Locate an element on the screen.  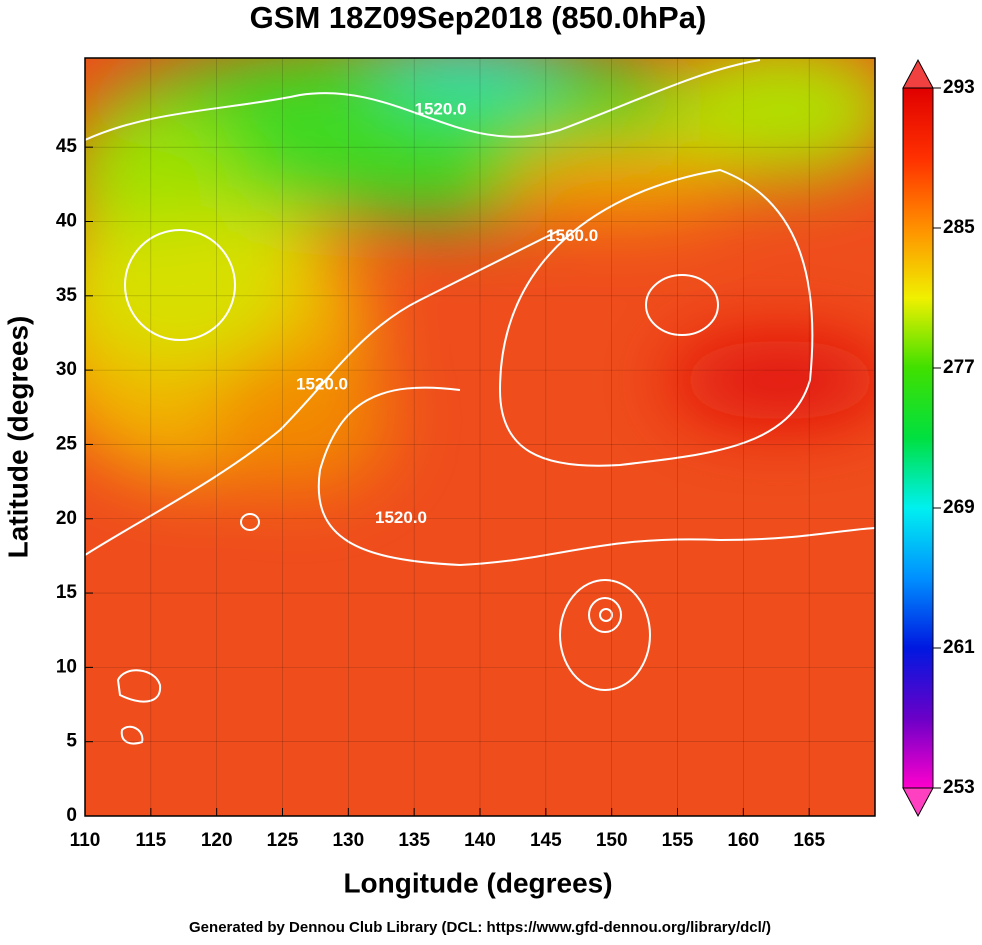
colorbar-max-arrow is located at coordinates (918, 73).